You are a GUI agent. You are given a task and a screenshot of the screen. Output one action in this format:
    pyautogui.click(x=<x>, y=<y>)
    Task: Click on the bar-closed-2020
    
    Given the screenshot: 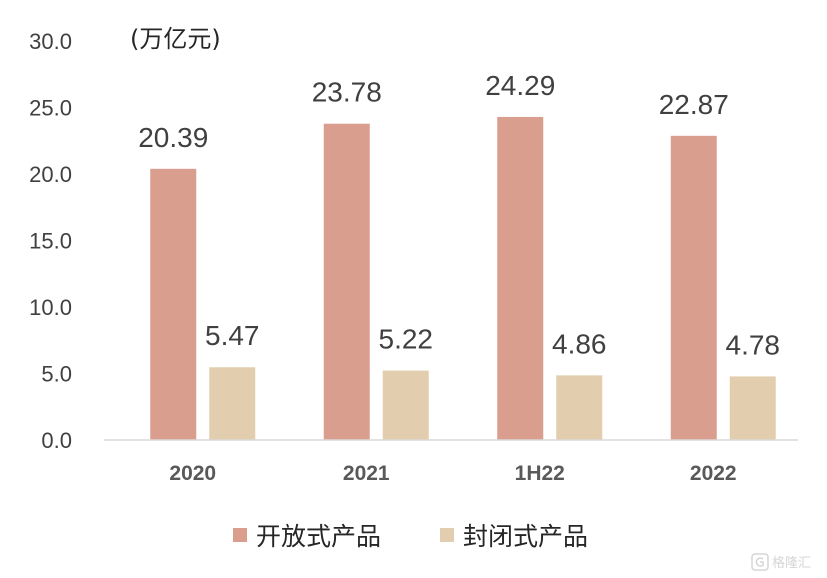 What is the action you would take?
    pyautogui.click(x=232, y=403)
    